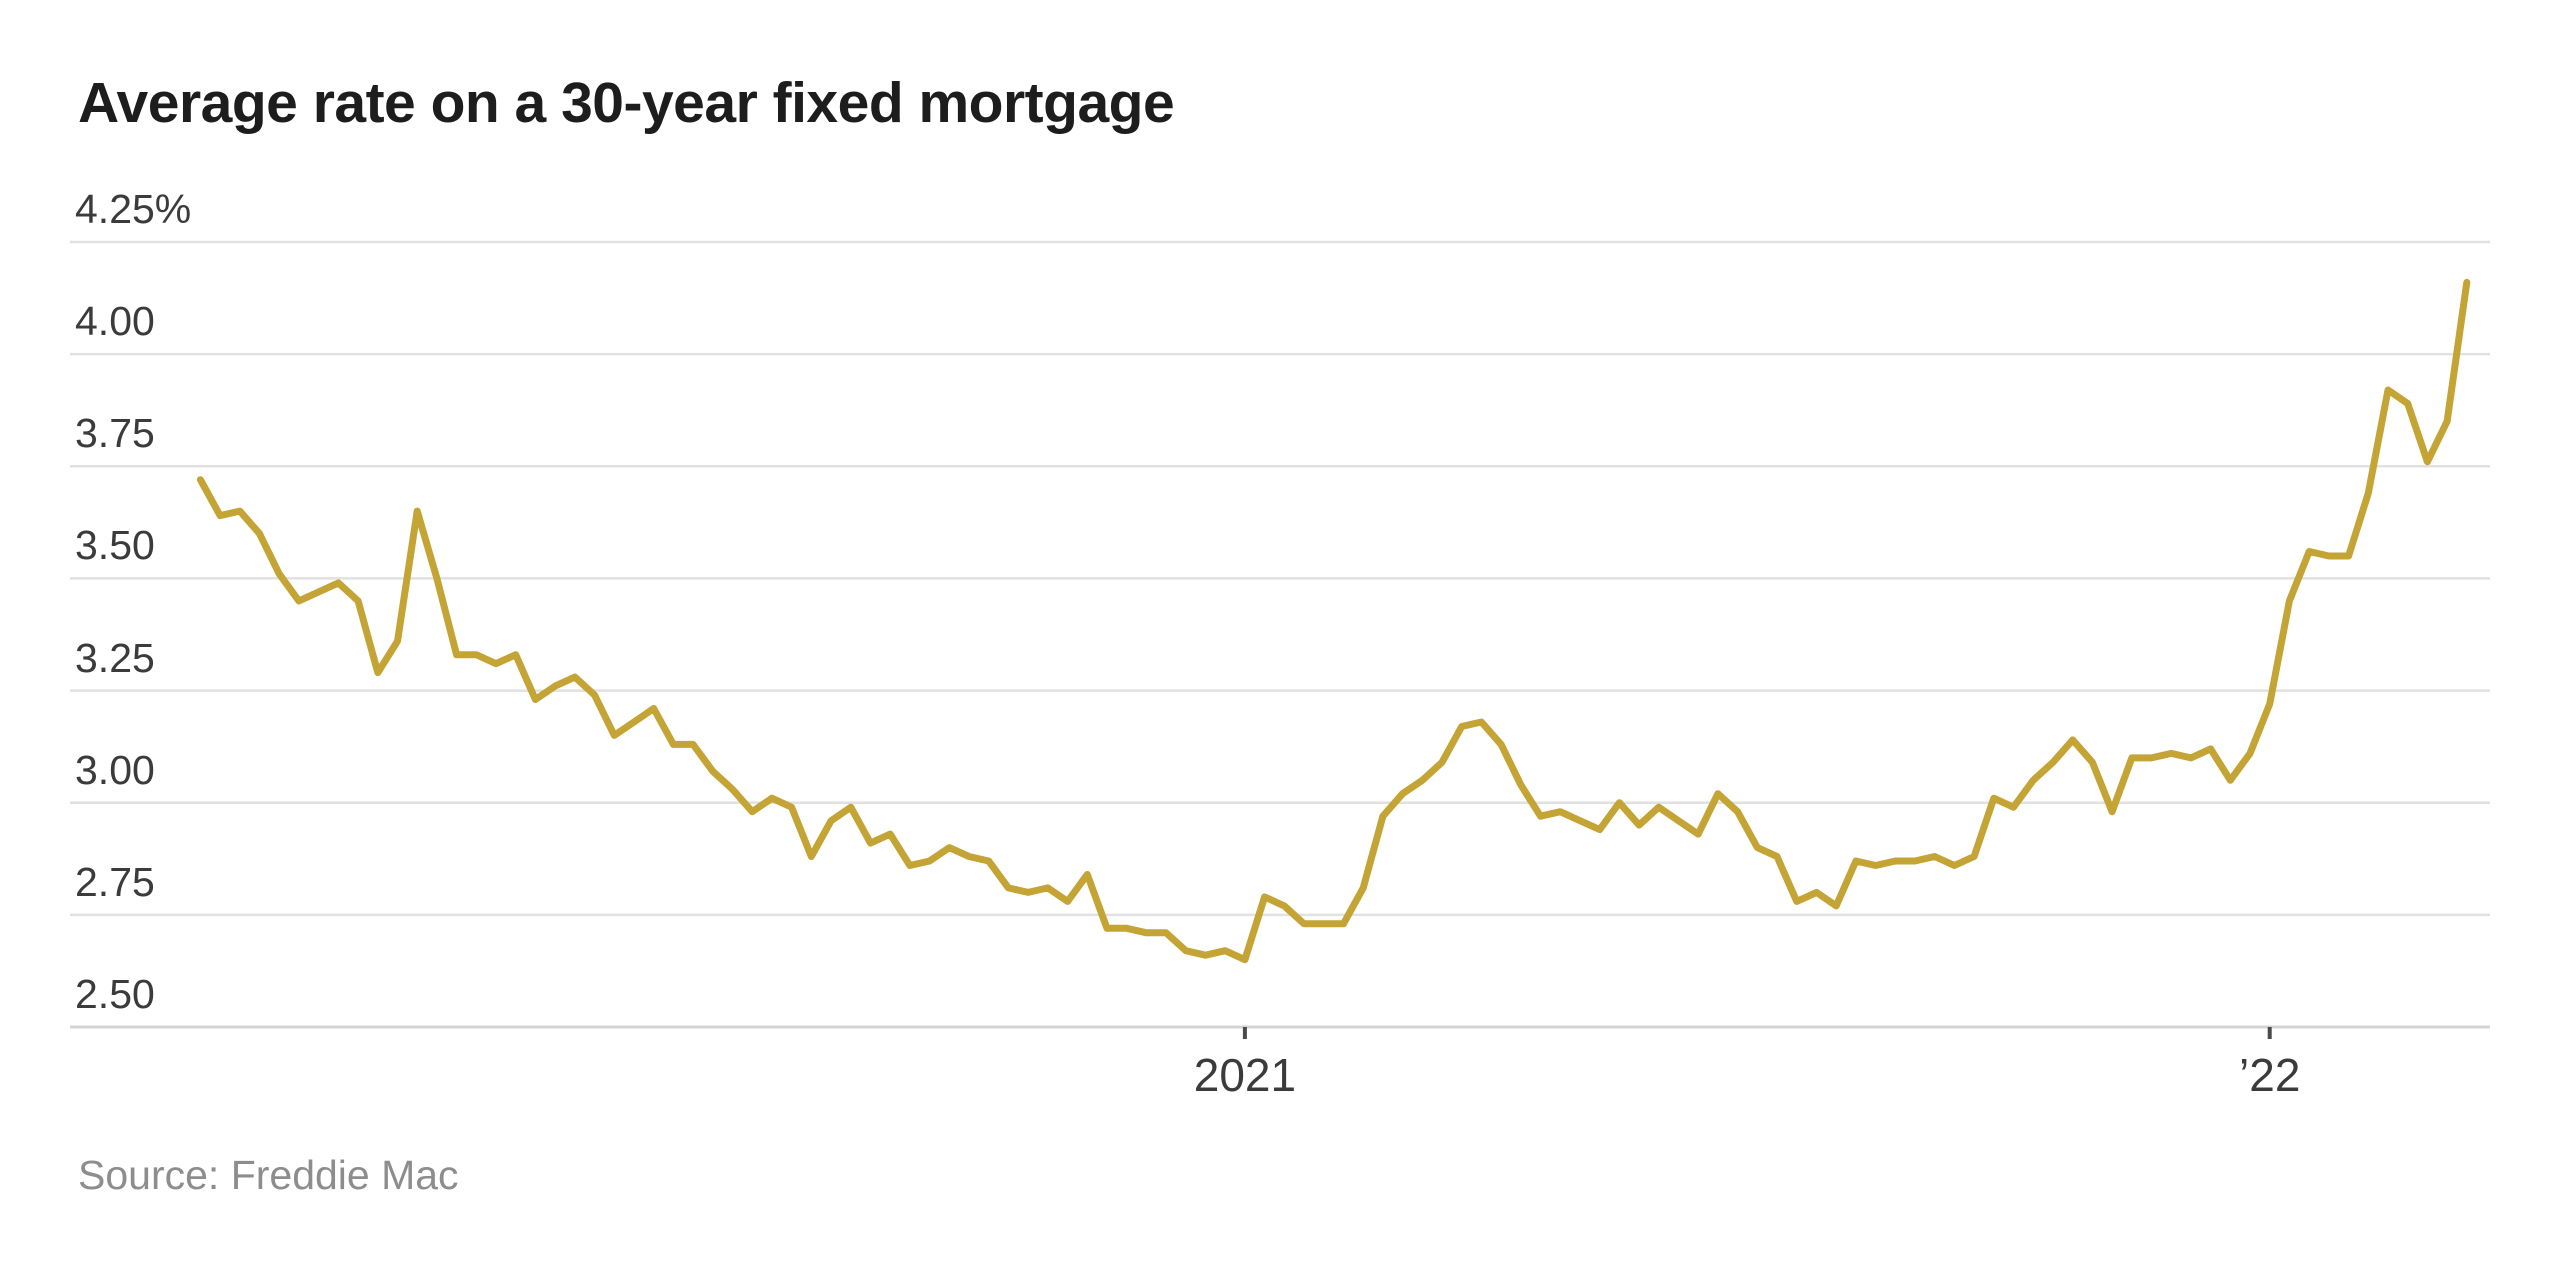 This screenshot has width=2560, height=1280. I want to click on y-axis-label: 3.25, so click(115, 657).